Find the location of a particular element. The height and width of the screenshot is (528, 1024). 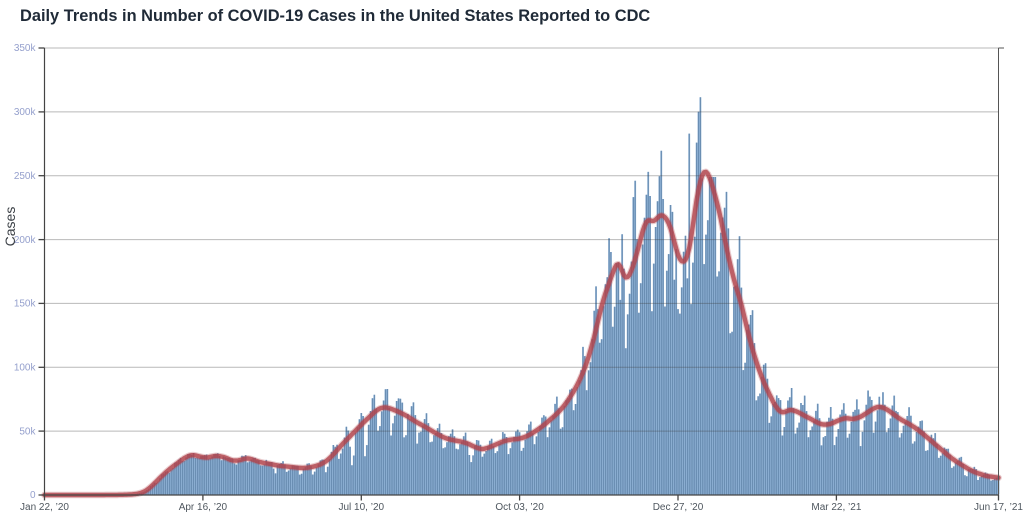

svg-text: Mar 22, ’21 is located at coordinates (836, 507).